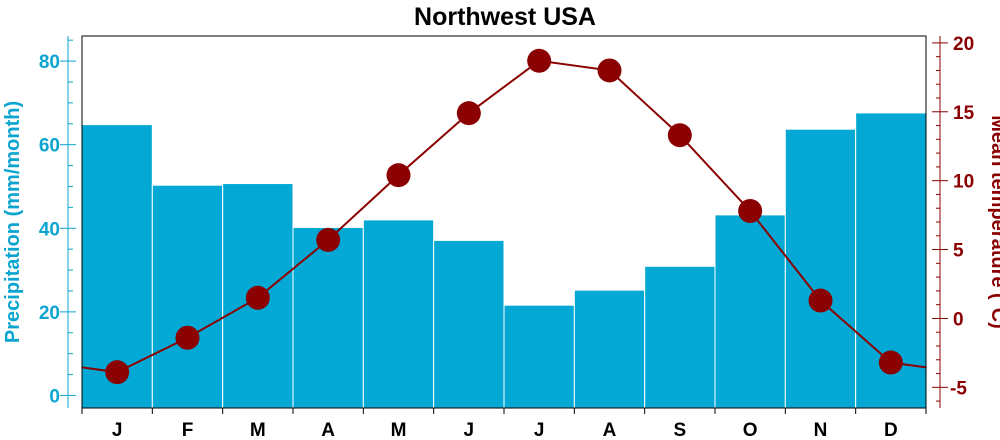 The width and height of the screenshot is (1000, 440). I want to click on precipitation-tick-label: 80, so click(49, 62).